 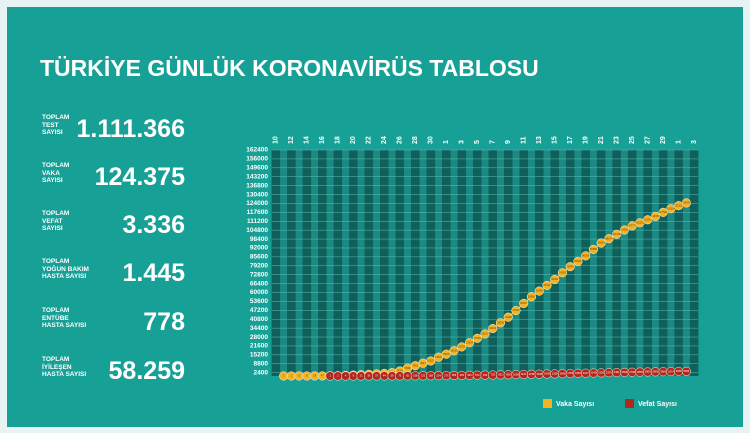 I want to click on data-label: 110130, so click(x=640, y=222).